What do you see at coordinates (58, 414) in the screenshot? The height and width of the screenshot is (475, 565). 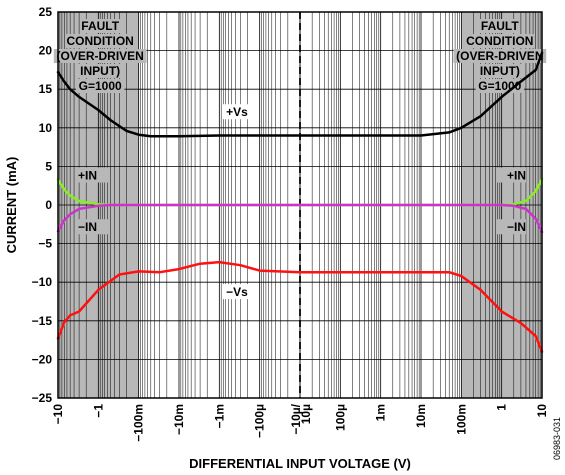 I see `x-tick-label: −10` at bounding box center [58, 414].